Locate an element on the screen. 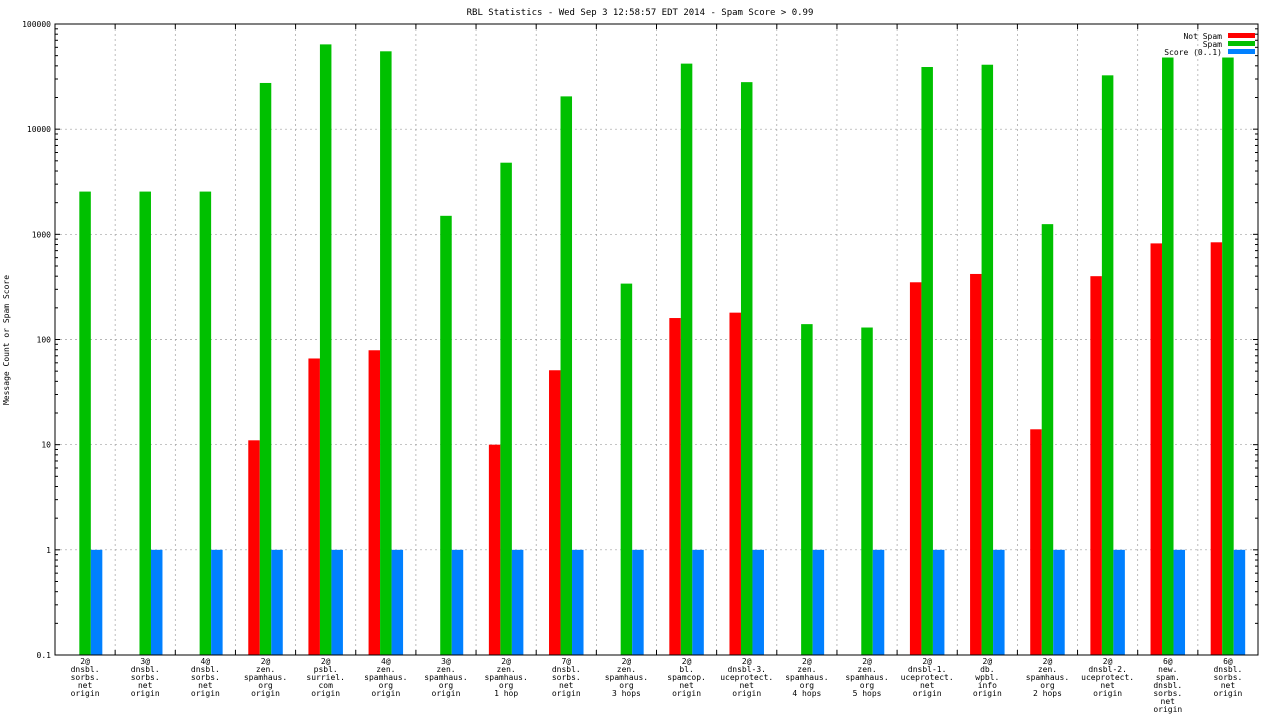  x-tick-label: wpbl. is located at coordinates (987, 677).